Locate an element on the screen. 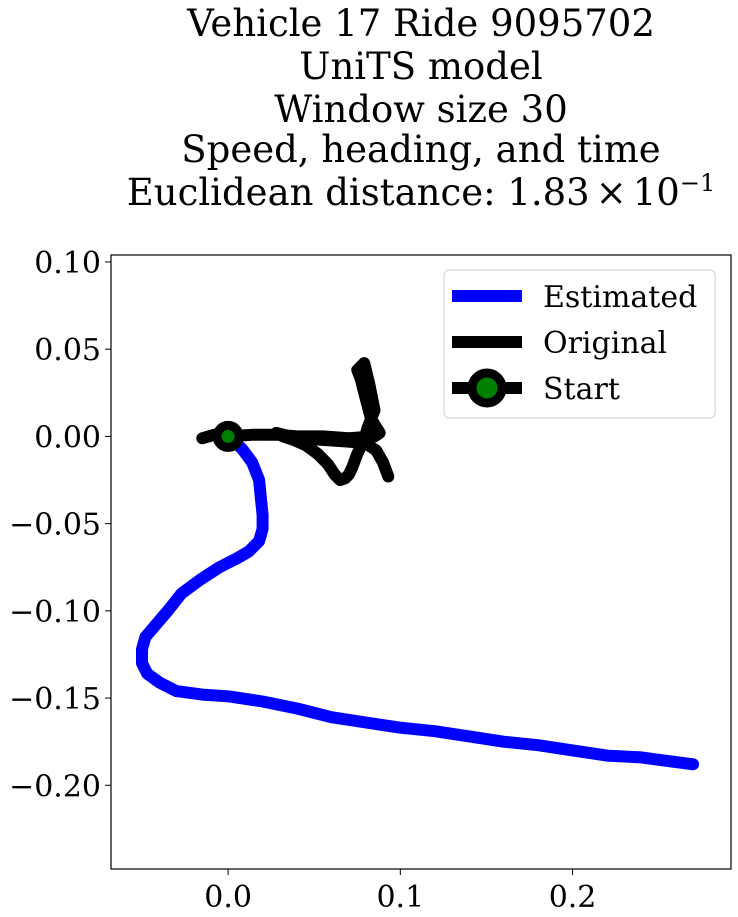  y-tick-label: −0.15 is located at coordinates (55, 699).